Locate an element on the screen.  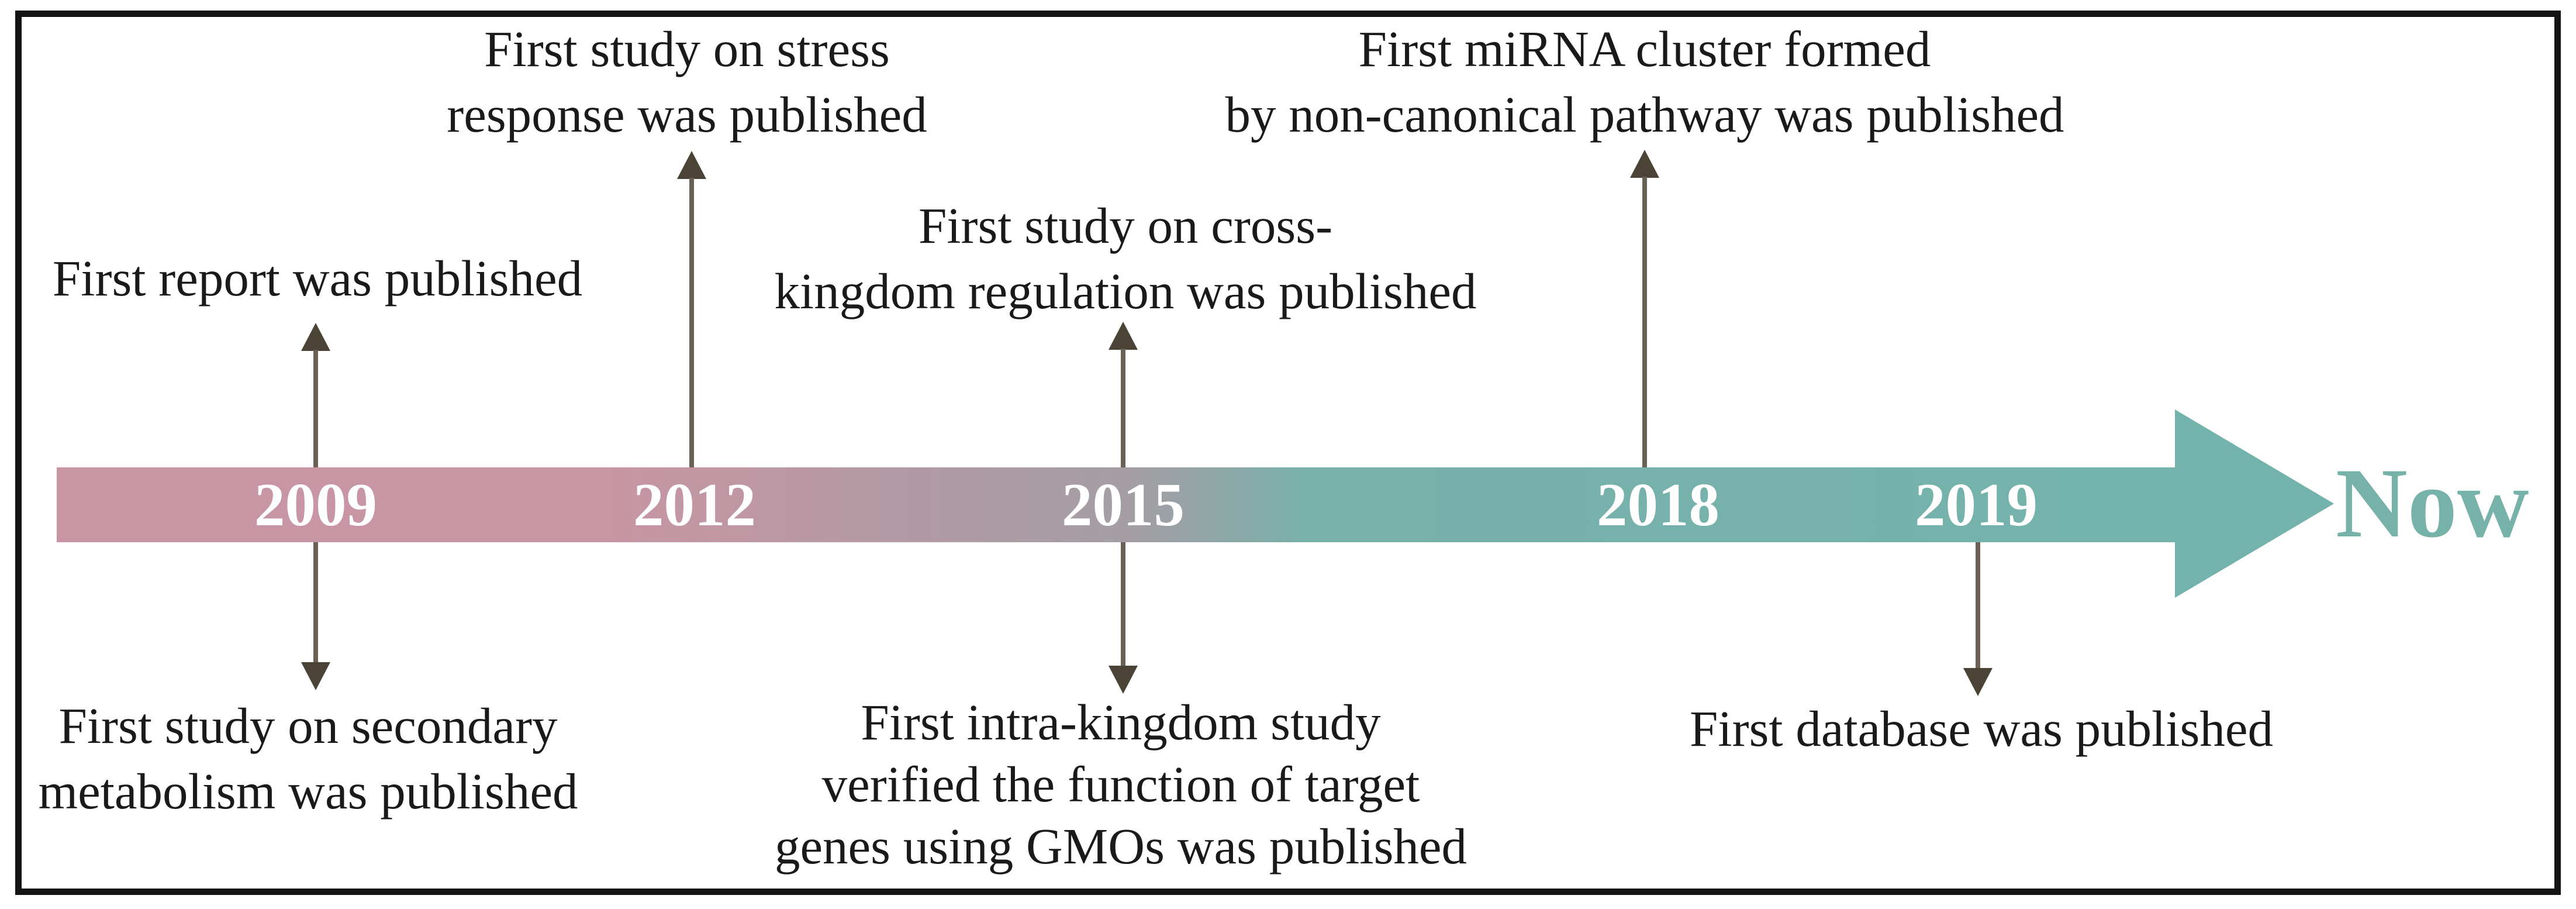
timeline-bar is located at coordinates (1116, 505).